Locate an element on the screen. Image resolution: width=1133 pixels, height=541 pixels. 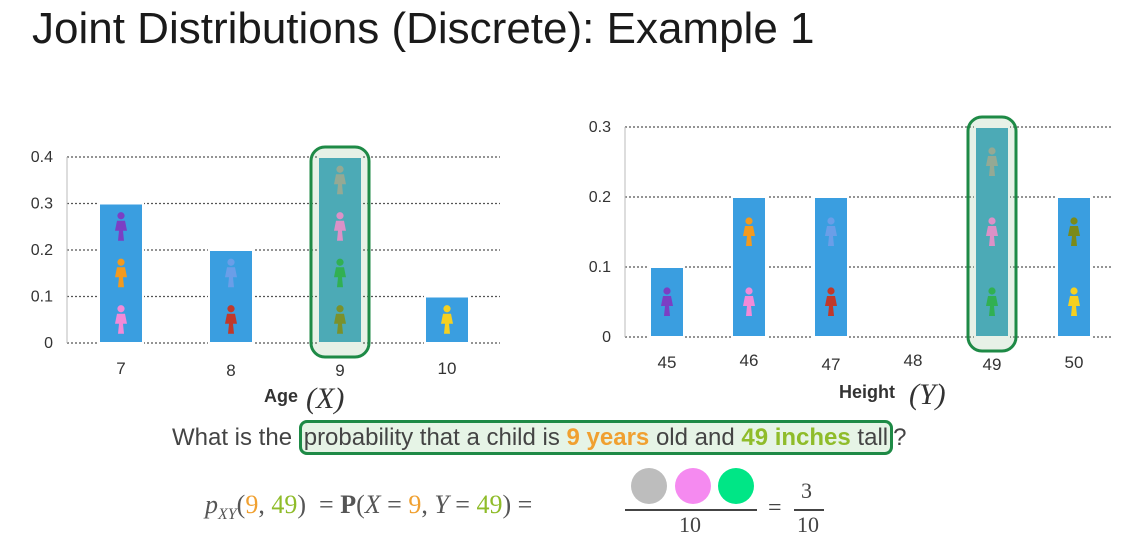
x-axis-title: Age is located at coordinates (281, 396).